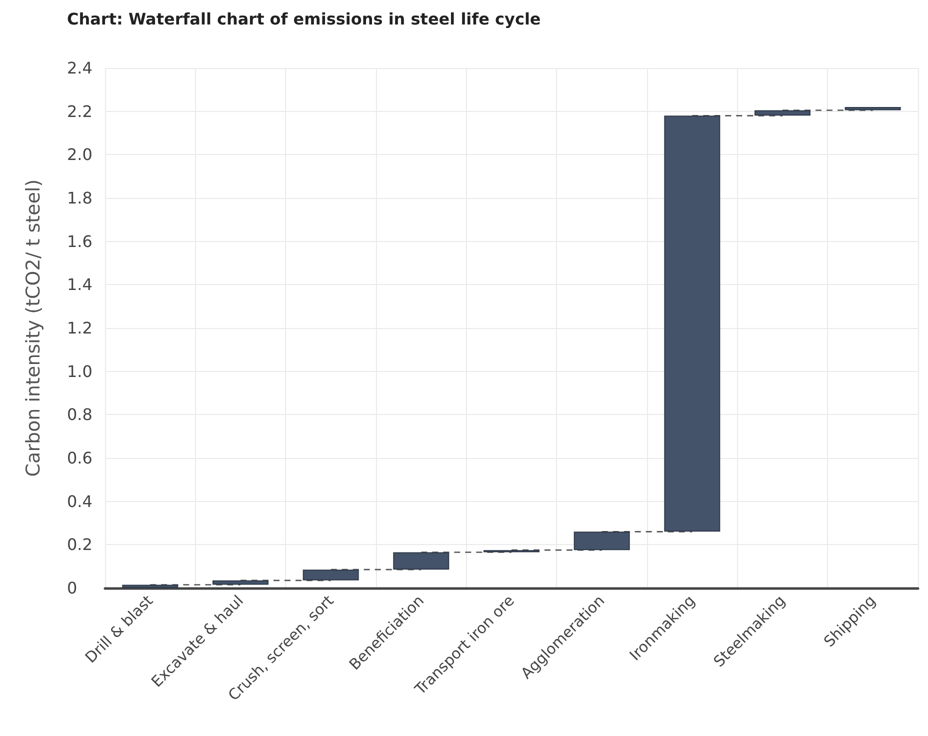 This screenshot has width=928, height=736. Describe the element at coordinates (33, 328) in the screenshot. I see `y-axis-title: Carbon intensity (tCO2/ t steel)` at that location.